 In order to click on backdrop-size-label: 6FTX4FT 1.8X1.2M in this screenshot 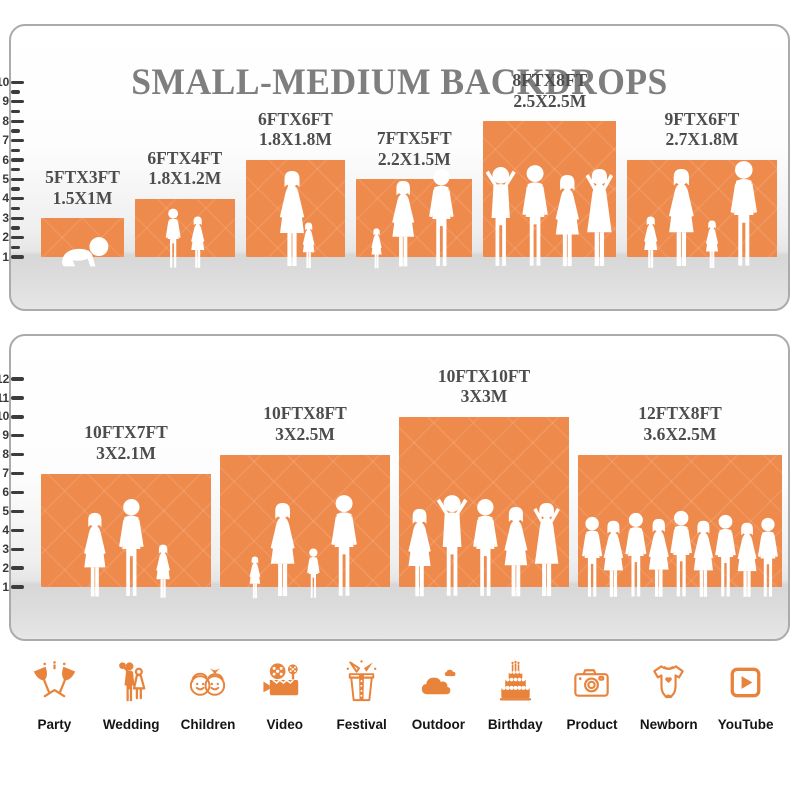, I will do `click(184, 168)`.